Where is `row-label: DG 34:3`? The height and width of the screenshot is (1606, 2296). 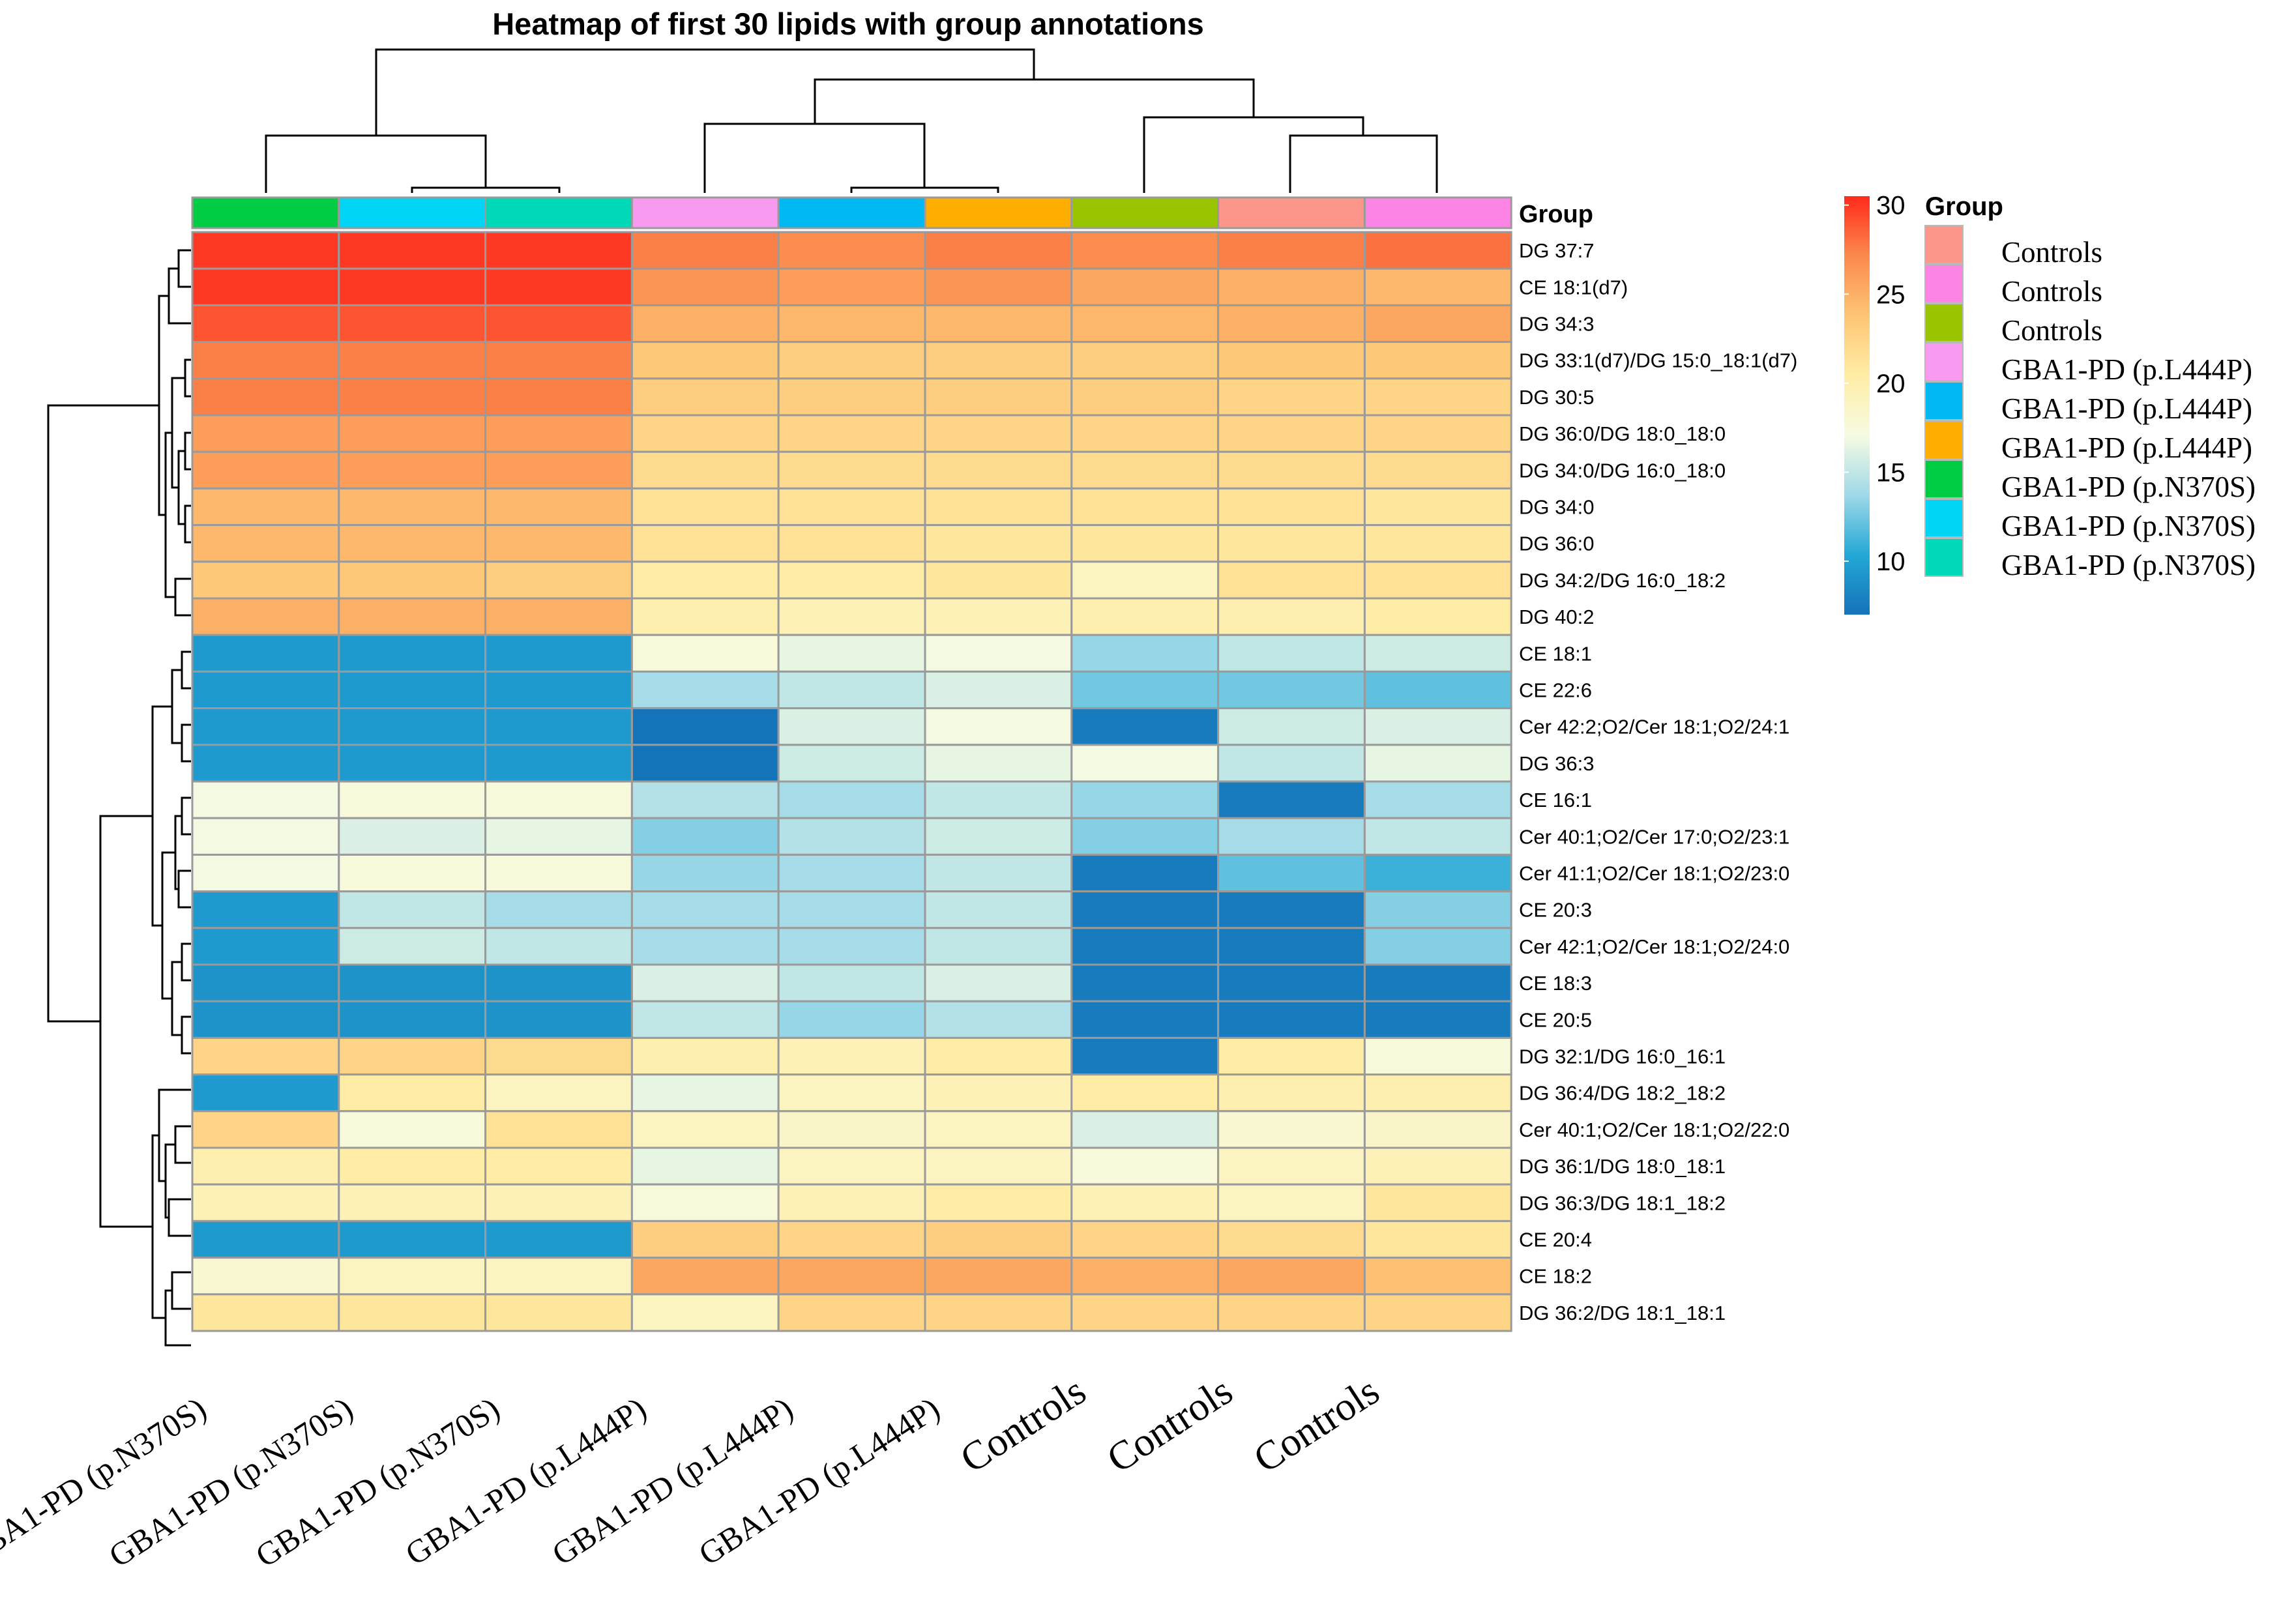 row-label: DG 34:3 is located at coordinates (1556, 324).